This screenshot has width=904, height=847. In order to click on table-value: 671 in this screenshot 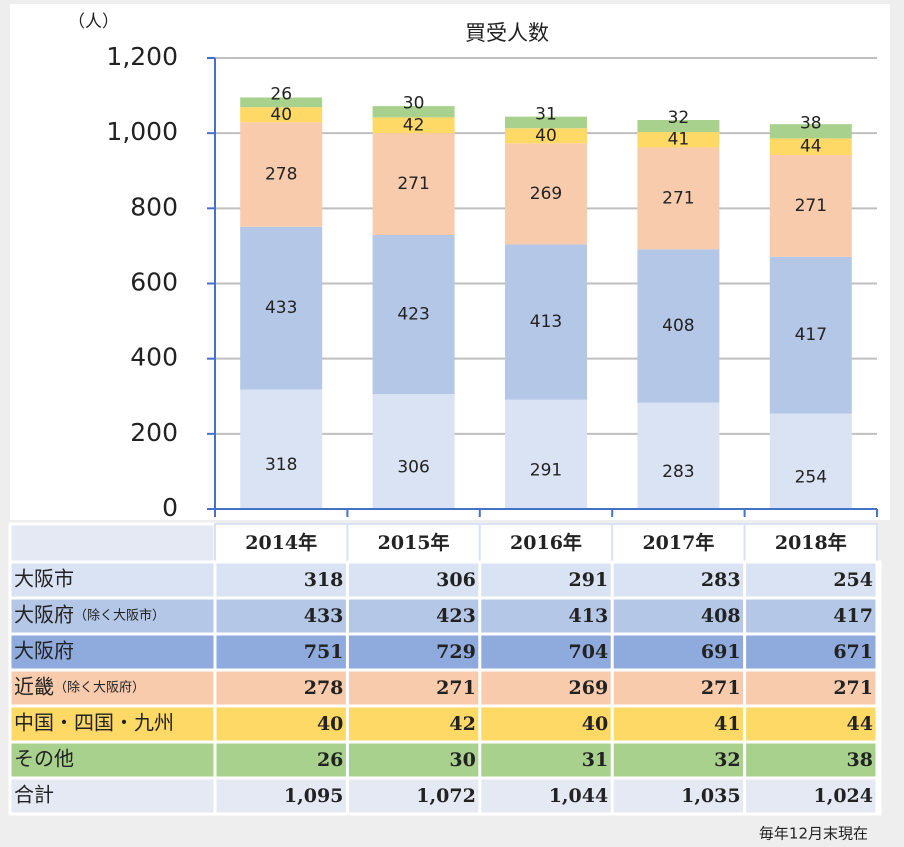, I will do `click(853, 652)`.